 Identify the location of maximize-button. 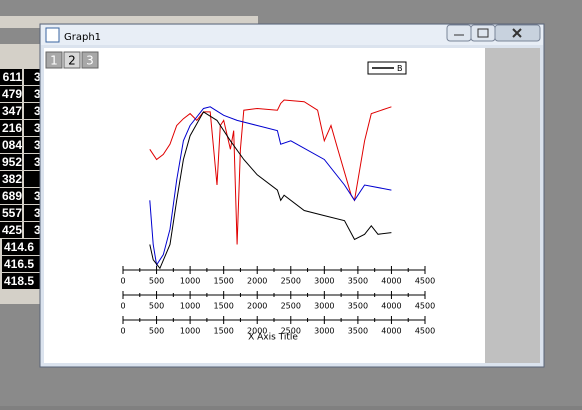
(483, 33).